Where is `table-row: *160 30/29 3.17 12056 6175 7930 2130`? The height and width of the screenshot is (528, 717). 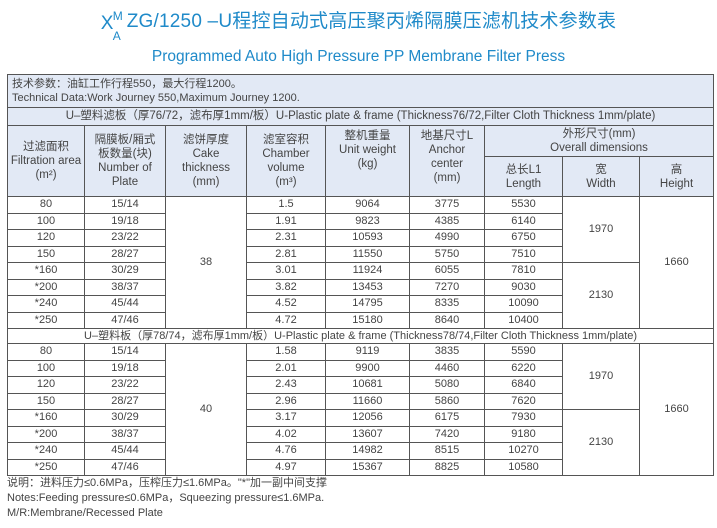 table-row: *160 30/29 3.17 12056 6175 7930 2130 is located at coordinates (360, 442).